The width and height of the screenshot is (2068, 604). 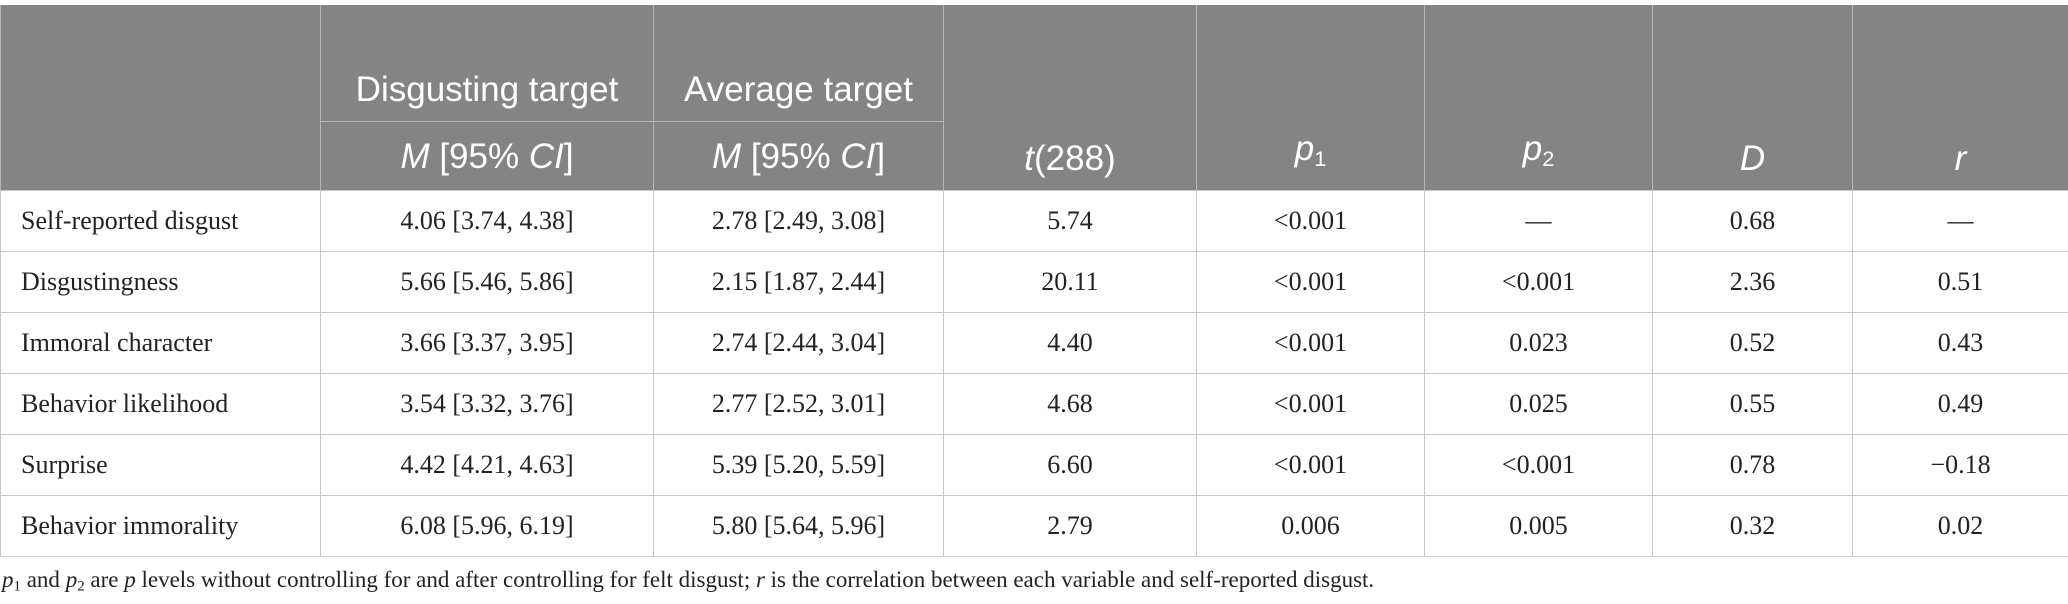 I want to click on header-r: r, so click(x=1960, y=98).